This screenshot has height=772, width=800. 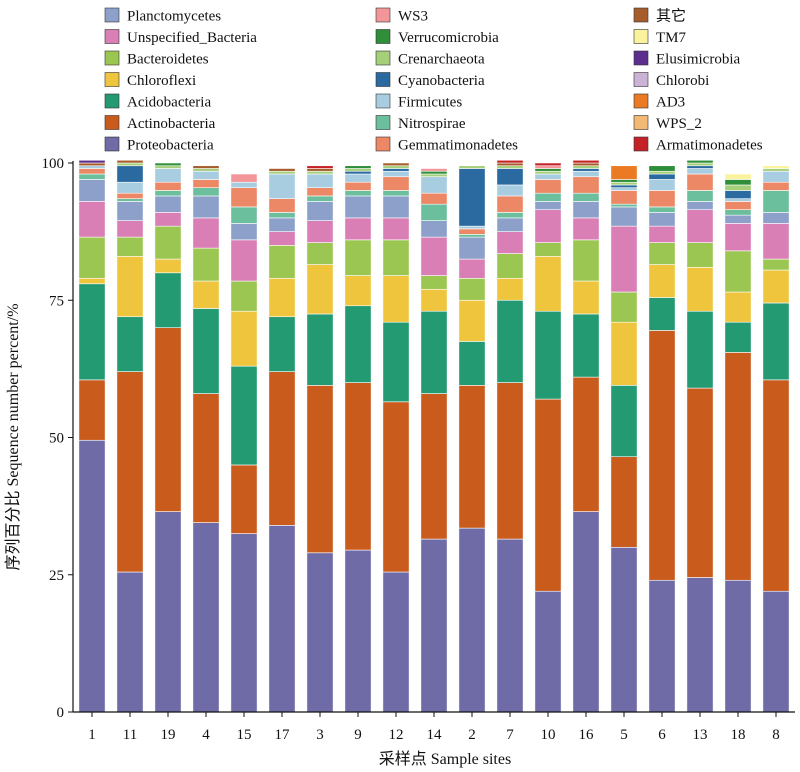 I want to click on x-tick-label: 19, so click(x=168, y=735).